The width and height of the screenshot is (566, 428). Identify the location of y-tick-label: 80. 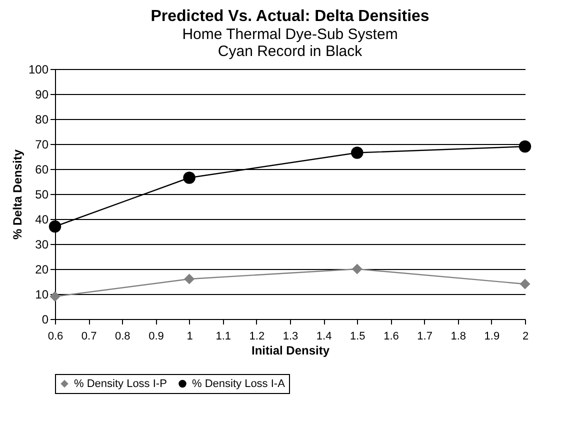
(42, 119).